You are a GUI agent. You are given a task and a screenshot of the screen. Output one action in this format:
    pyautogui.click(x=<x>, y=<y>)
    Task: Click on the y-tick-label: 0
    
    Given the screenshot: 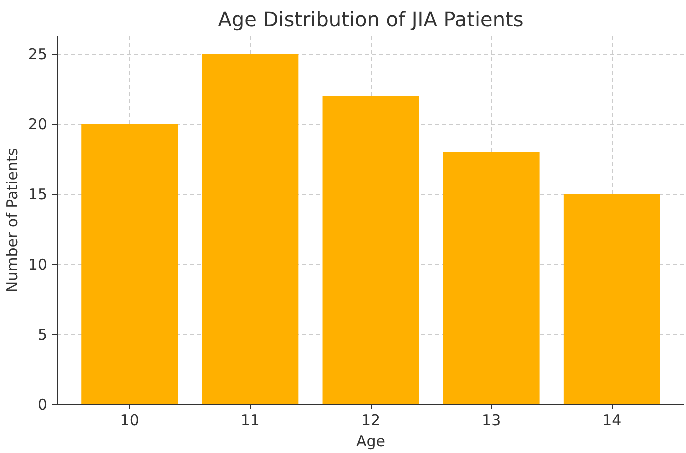 What is the action you would take?
    pyautogui.click(x=43, y=405)
    